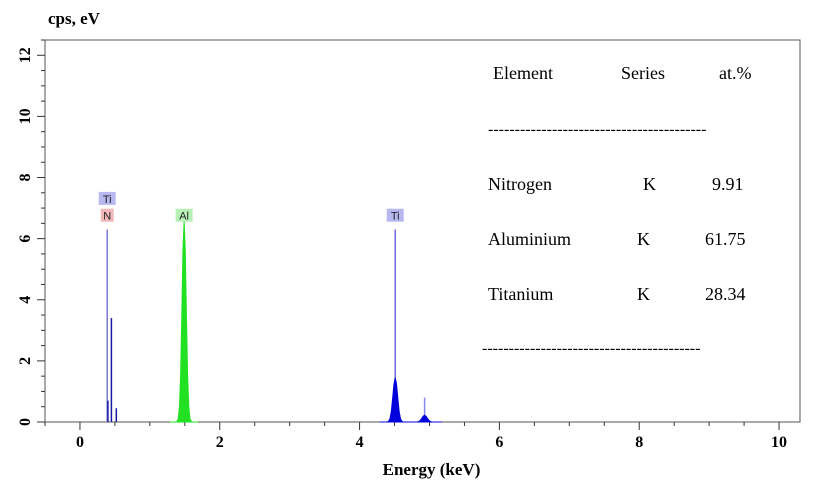 Image resolution: width=813 pixels, height=486 pixels. Describe the element at coordinates (25, 55) in the screenshot. I see `y-tick-label: 12` at that location.